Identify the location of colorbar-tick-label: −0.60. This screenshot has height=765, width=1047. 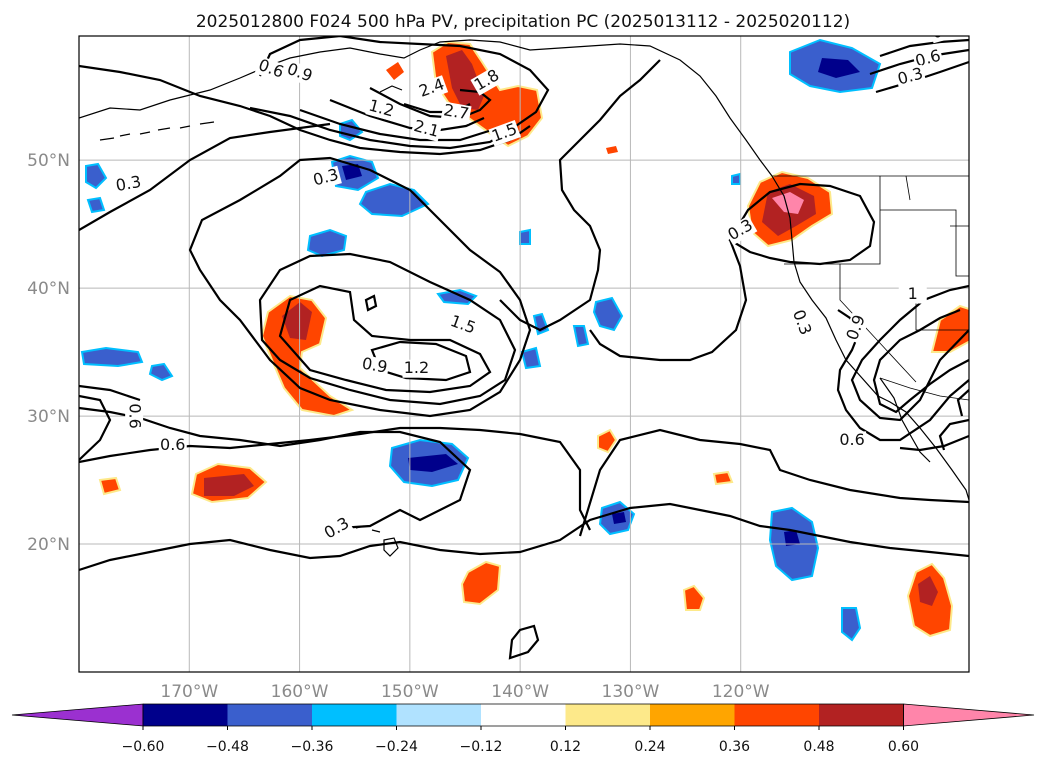
(143, 747).